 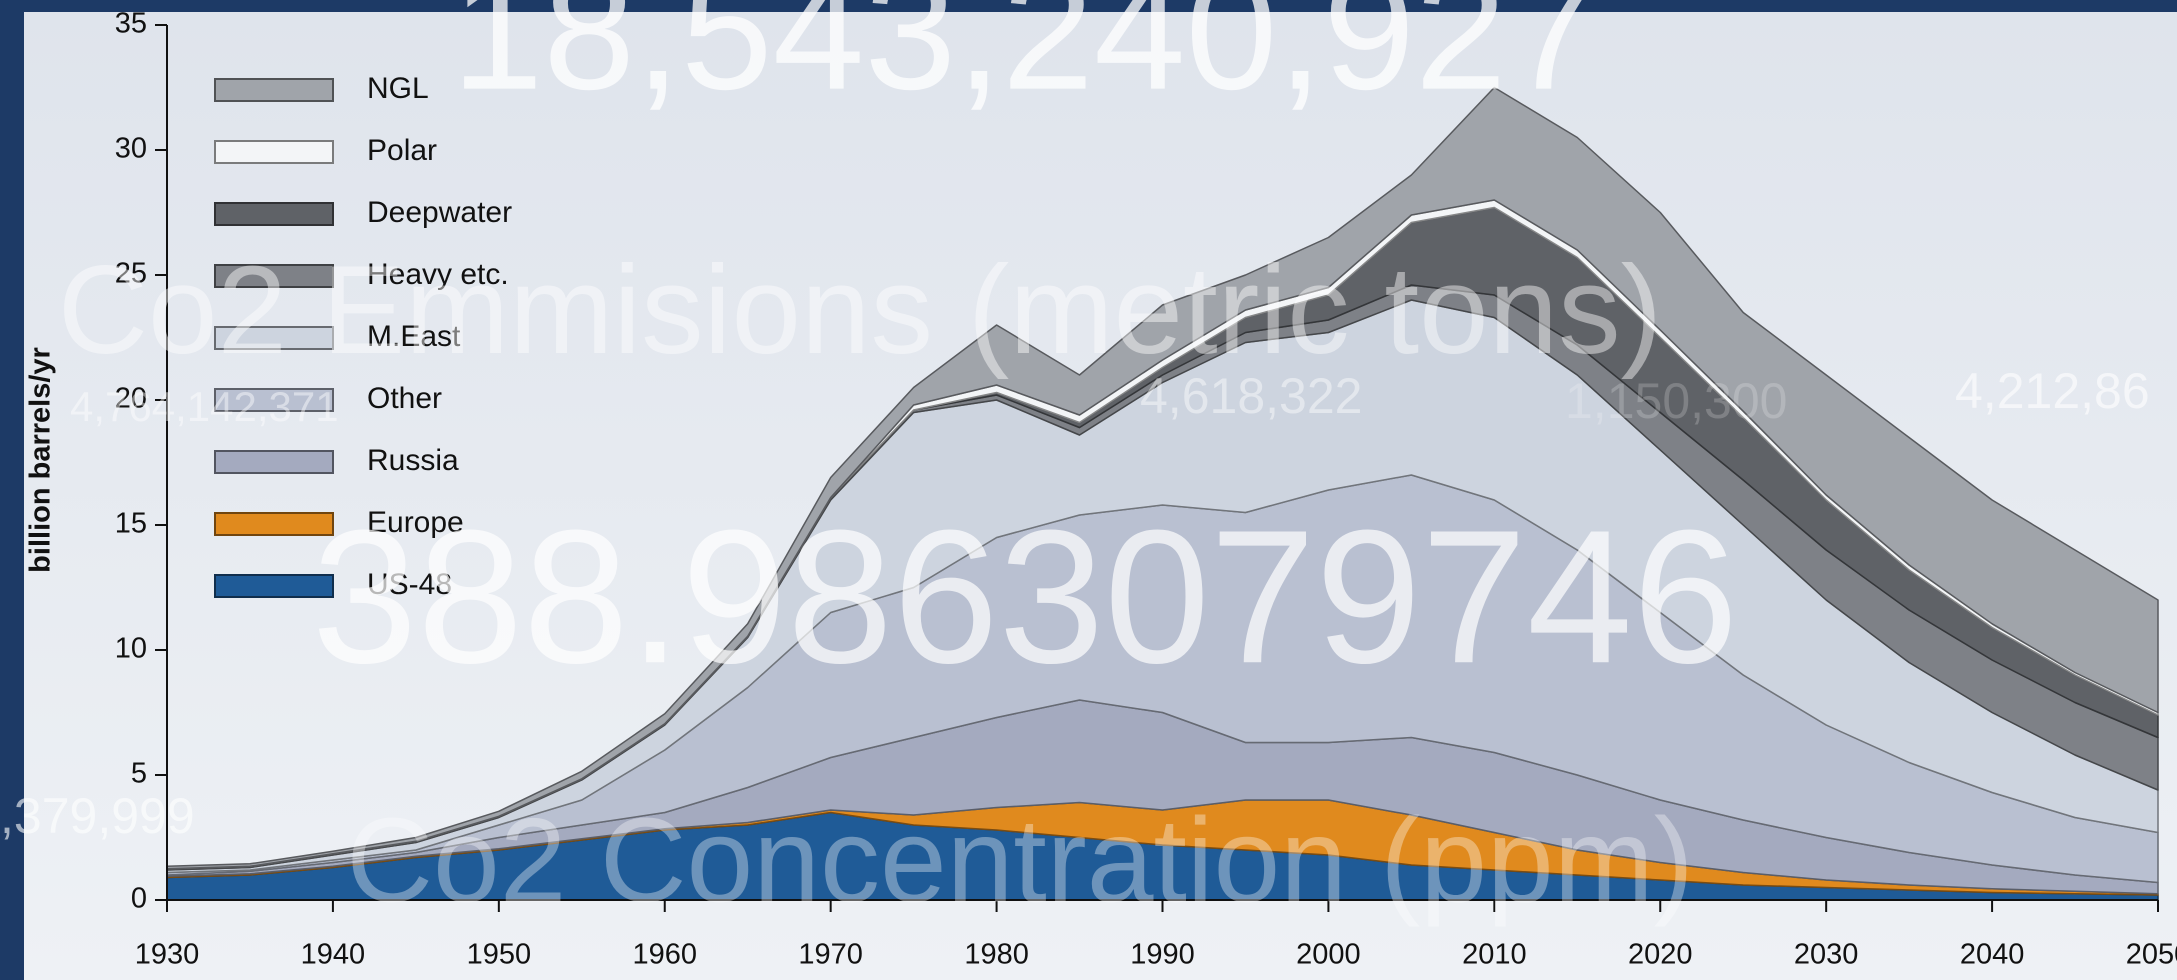 I want to click on y-tick-label: 20, so click(x=131, y=399).